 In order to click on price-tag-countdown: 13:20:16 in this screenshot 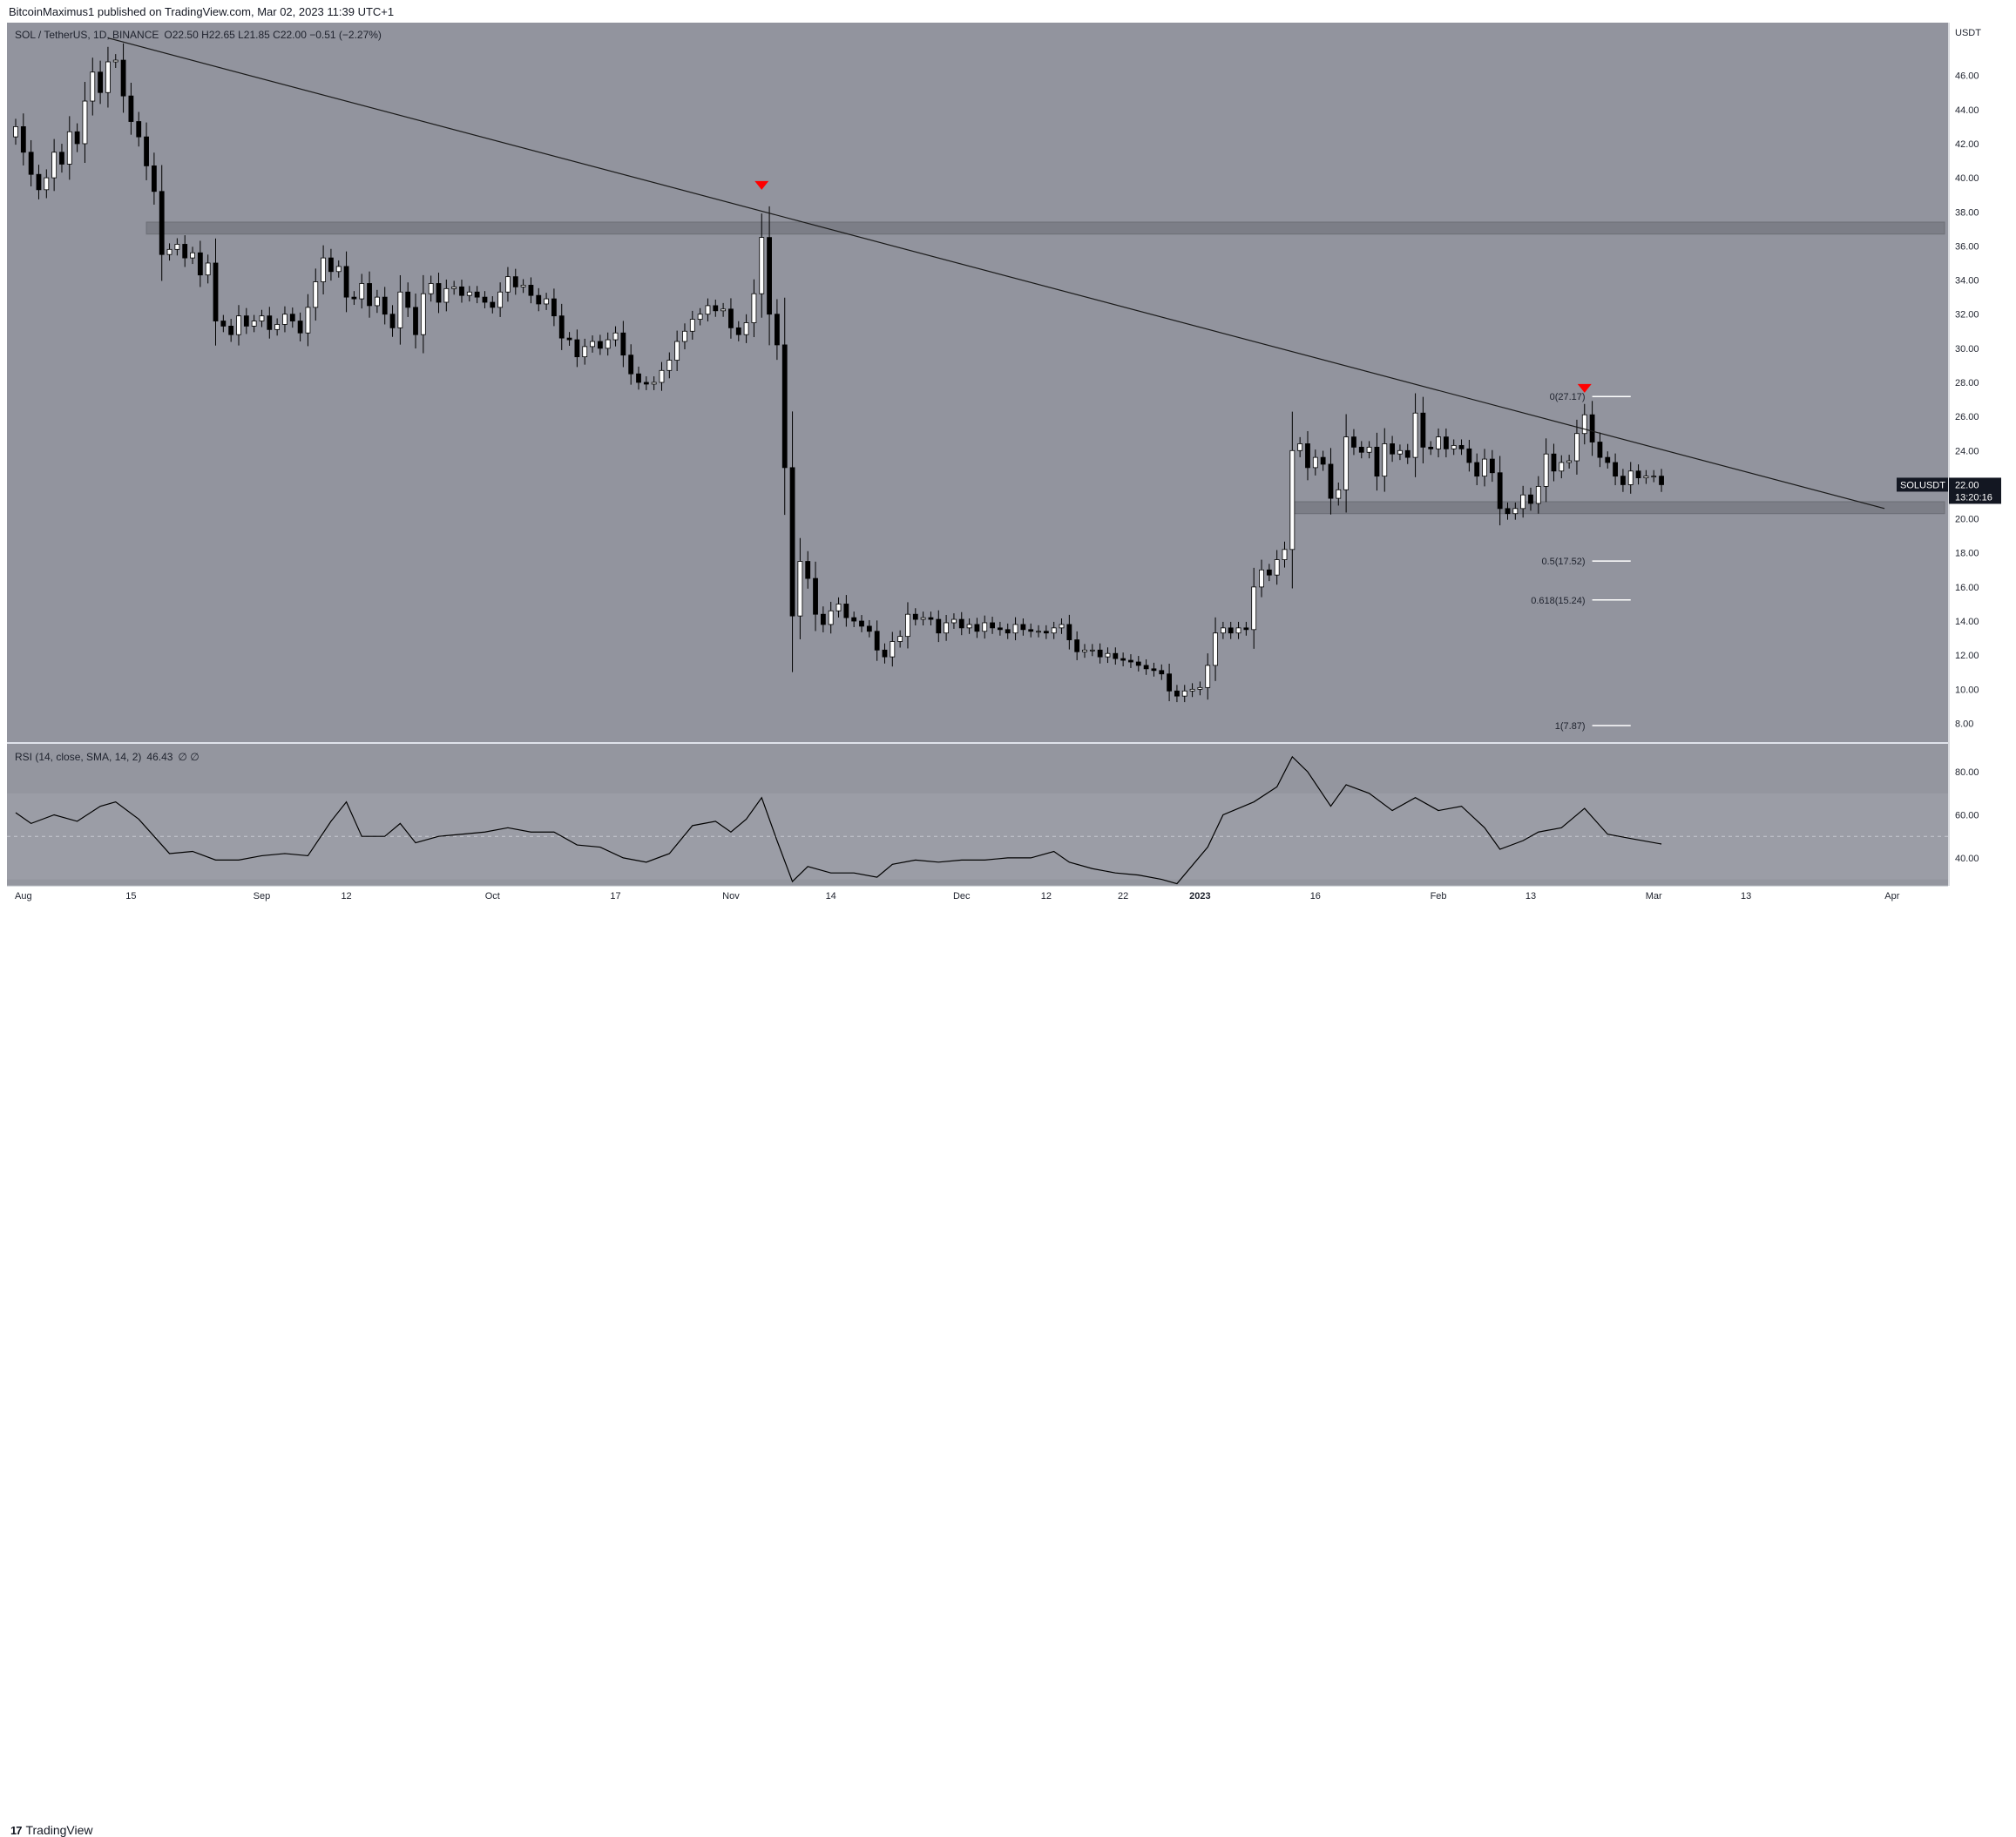, I will do `click(1973, 498)`.